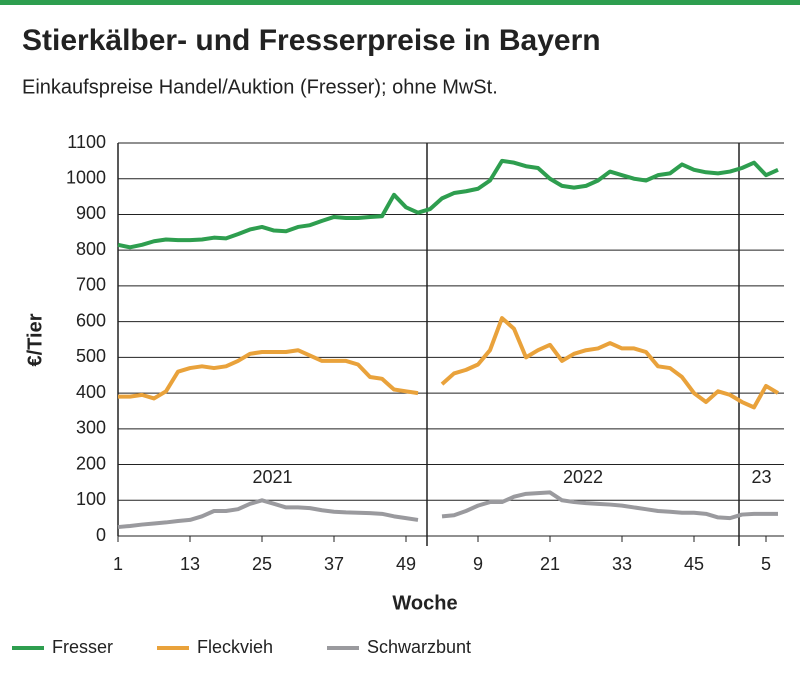 Image resolution: width=800 pixels, height=684 pixels. Describe the element at coordinates (86, 177) in the screenshot. I see `y-tick-label: 1000` at that location.